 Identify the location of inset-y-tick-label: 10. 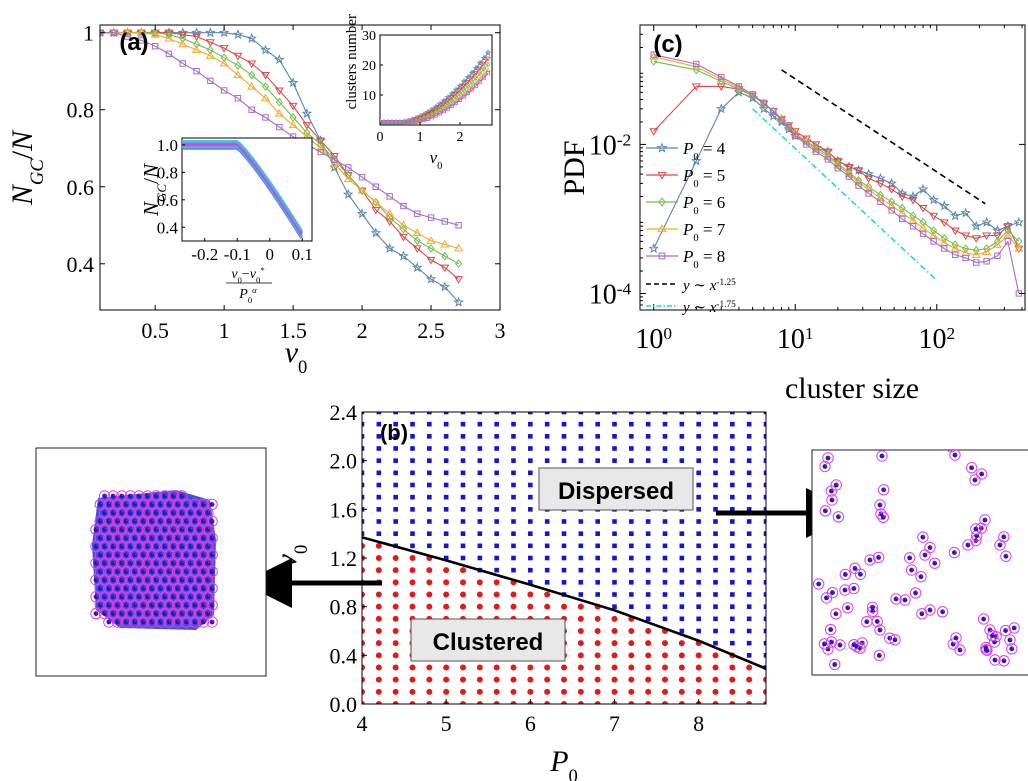
(369, 96).